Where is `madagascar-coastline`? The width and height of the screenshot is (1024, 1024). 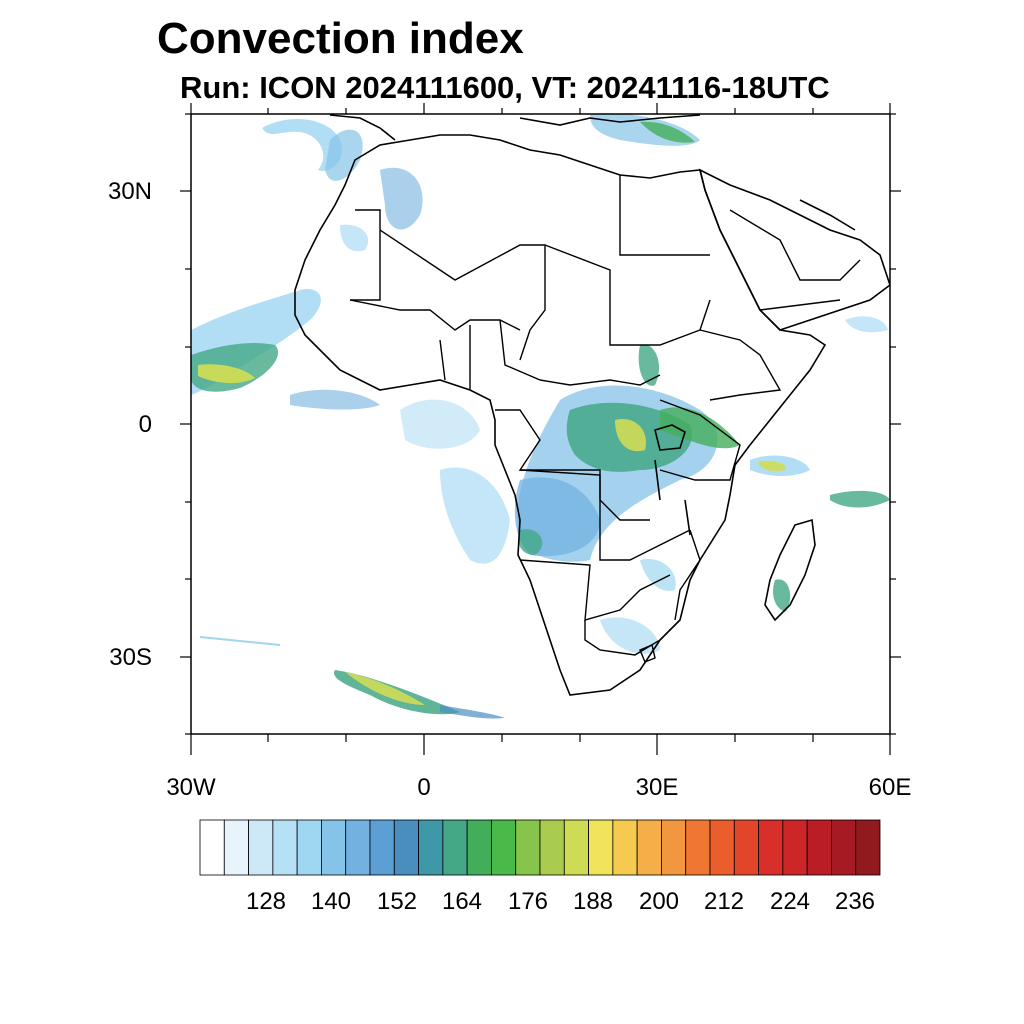
madagascar-coastline is located at coordinates (790, 570).